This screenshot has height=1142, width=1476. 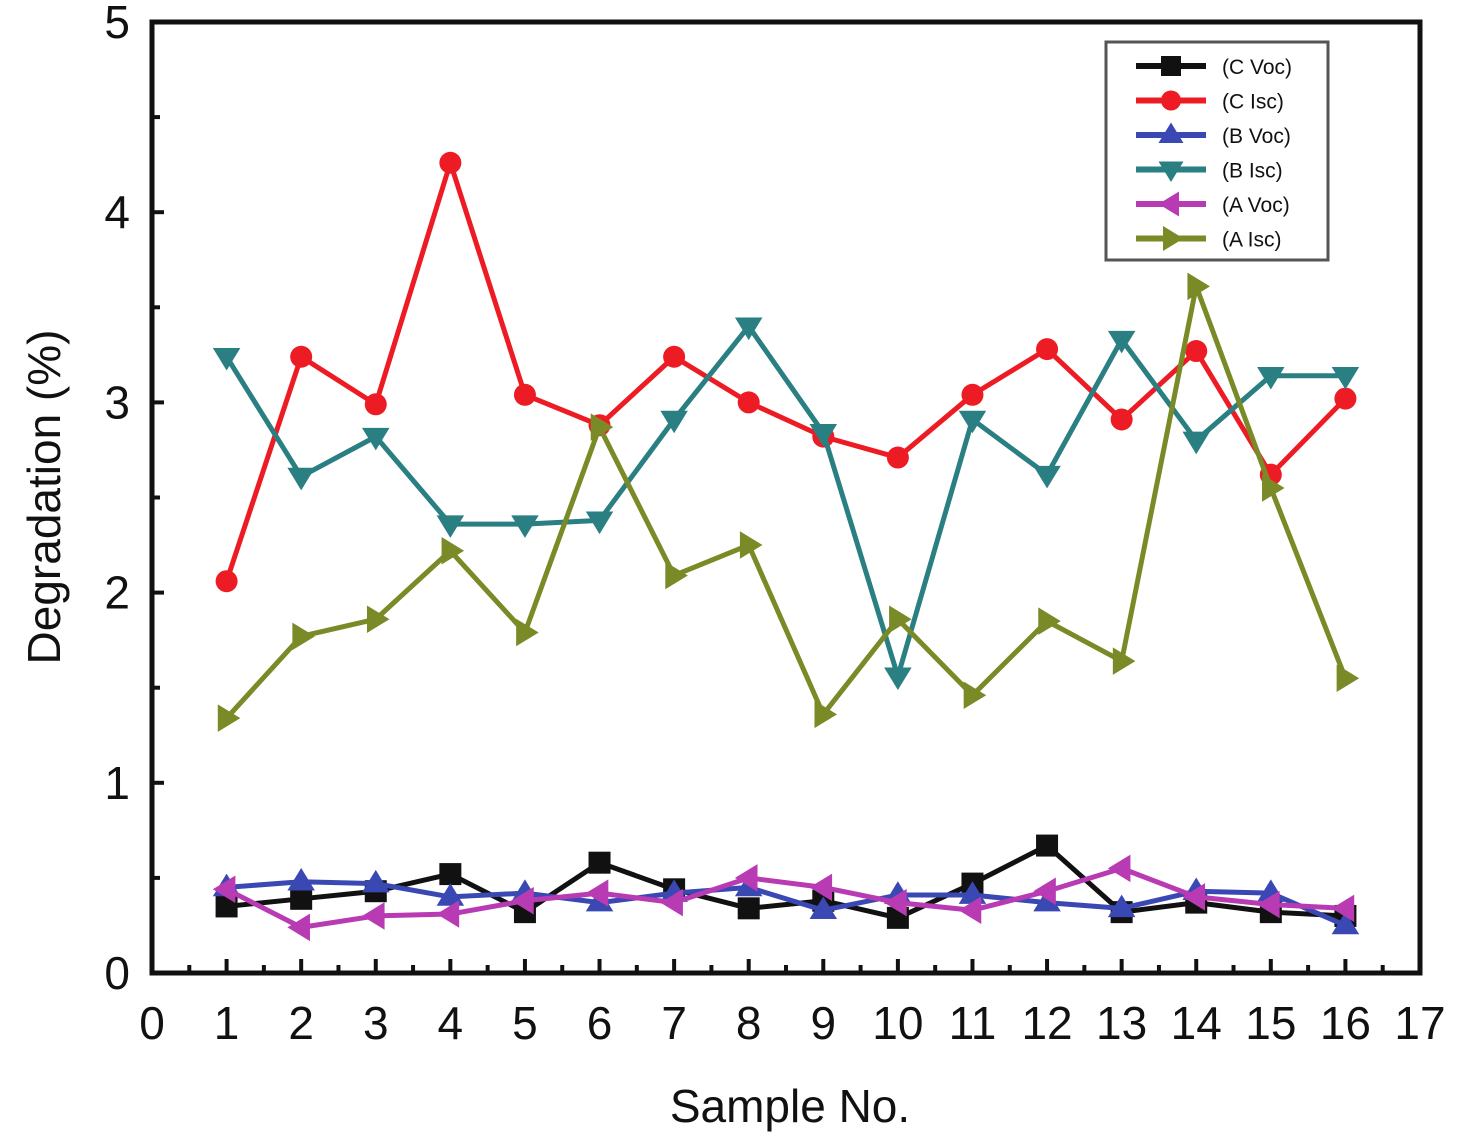 I want to click on y-axis-title: Degradation (%), so click(x=44, y=497).